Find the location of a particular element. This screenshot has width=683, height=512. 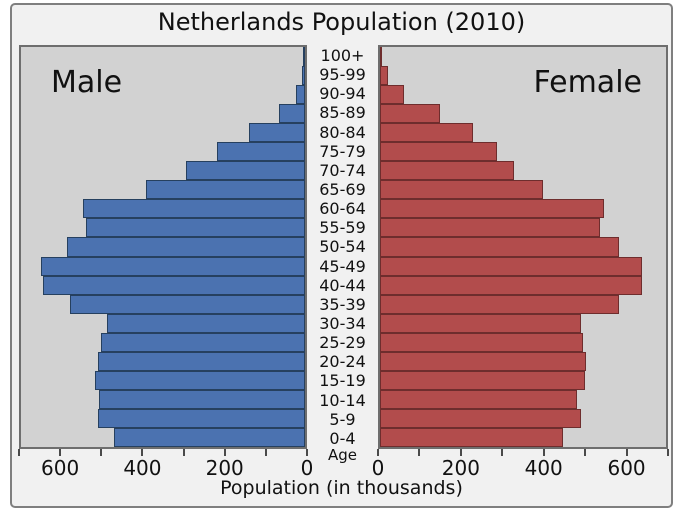

x-axis-title: Population (in thousands) is located at coordinates (341, 488).